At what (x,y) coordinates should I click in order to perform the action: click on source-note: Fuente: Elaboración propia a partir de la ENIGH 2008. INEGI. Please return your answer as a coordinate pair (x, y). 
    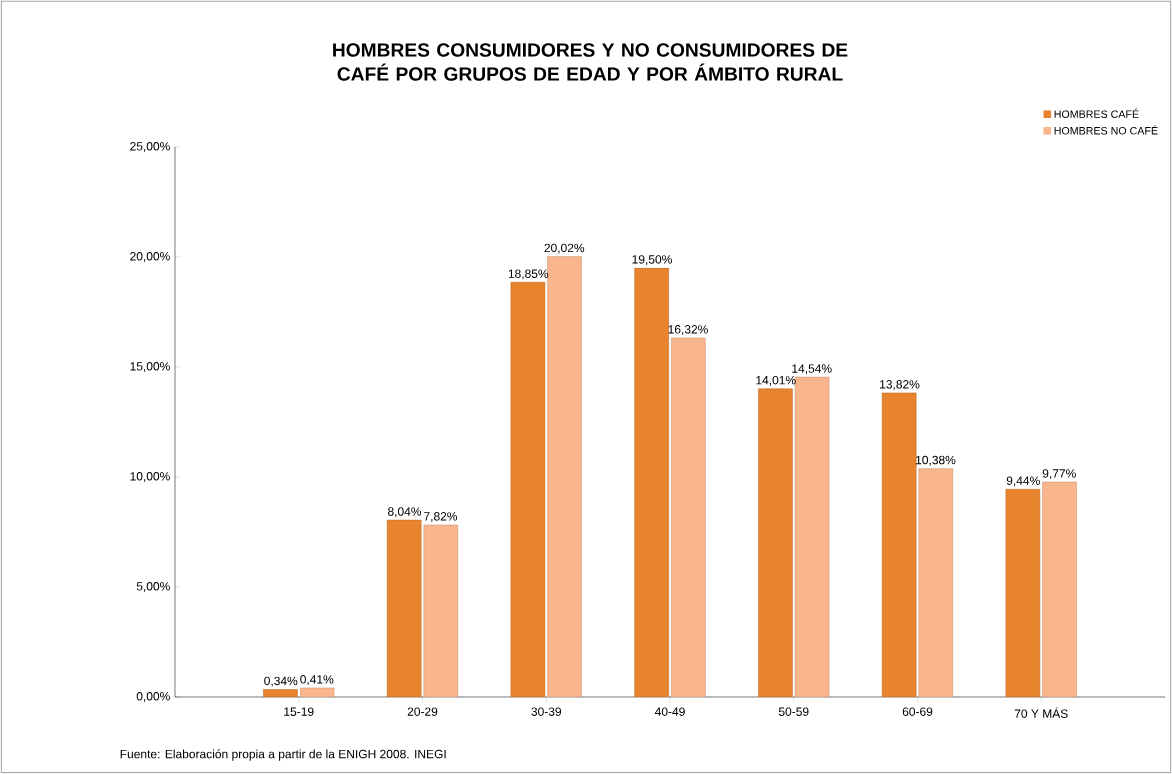
    Looking at the image, I should click on (283, 755).